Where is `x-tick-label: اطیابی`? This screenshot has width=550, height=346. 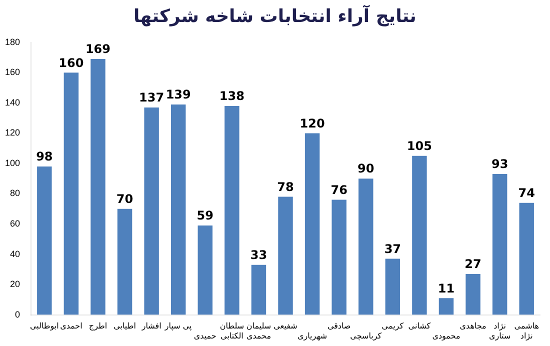
x-tick-label: اطیابی is located at coordinates (125, 326).